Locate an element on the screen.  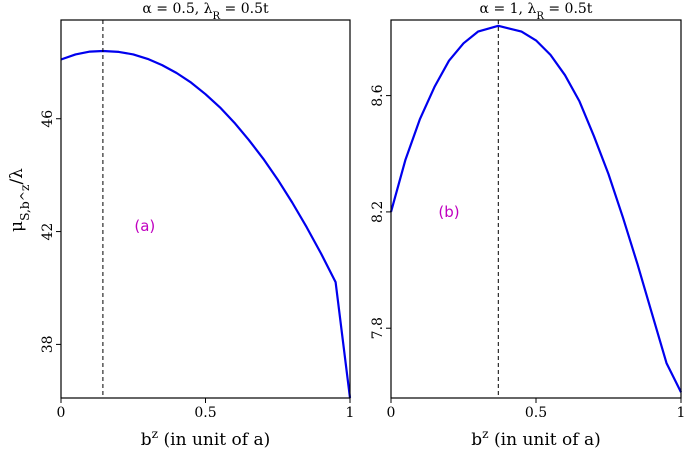
y-tick-label: 8.6 is located at coordinates (378, 95).